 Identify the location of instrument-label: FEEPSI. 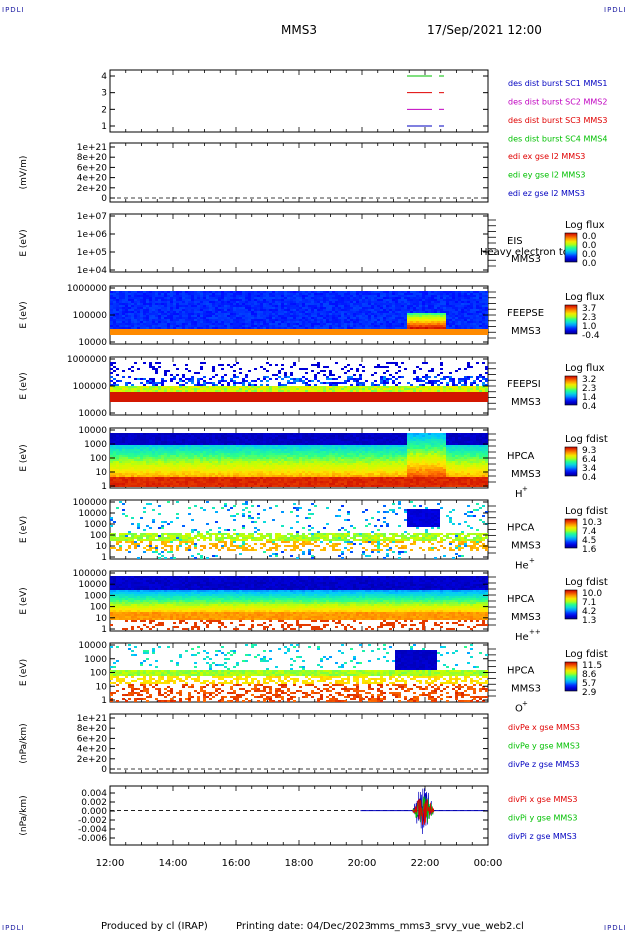
(524, 384).